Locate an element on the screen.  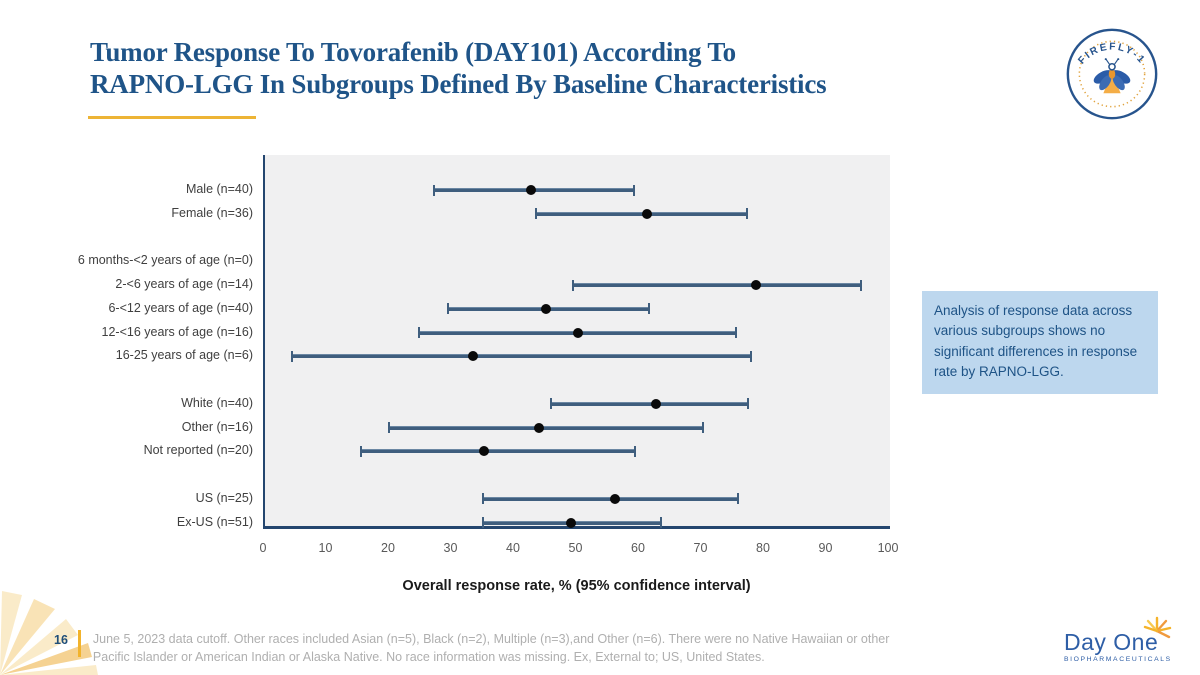
category-label: US (n=25) is located at coordinates (224, 497).